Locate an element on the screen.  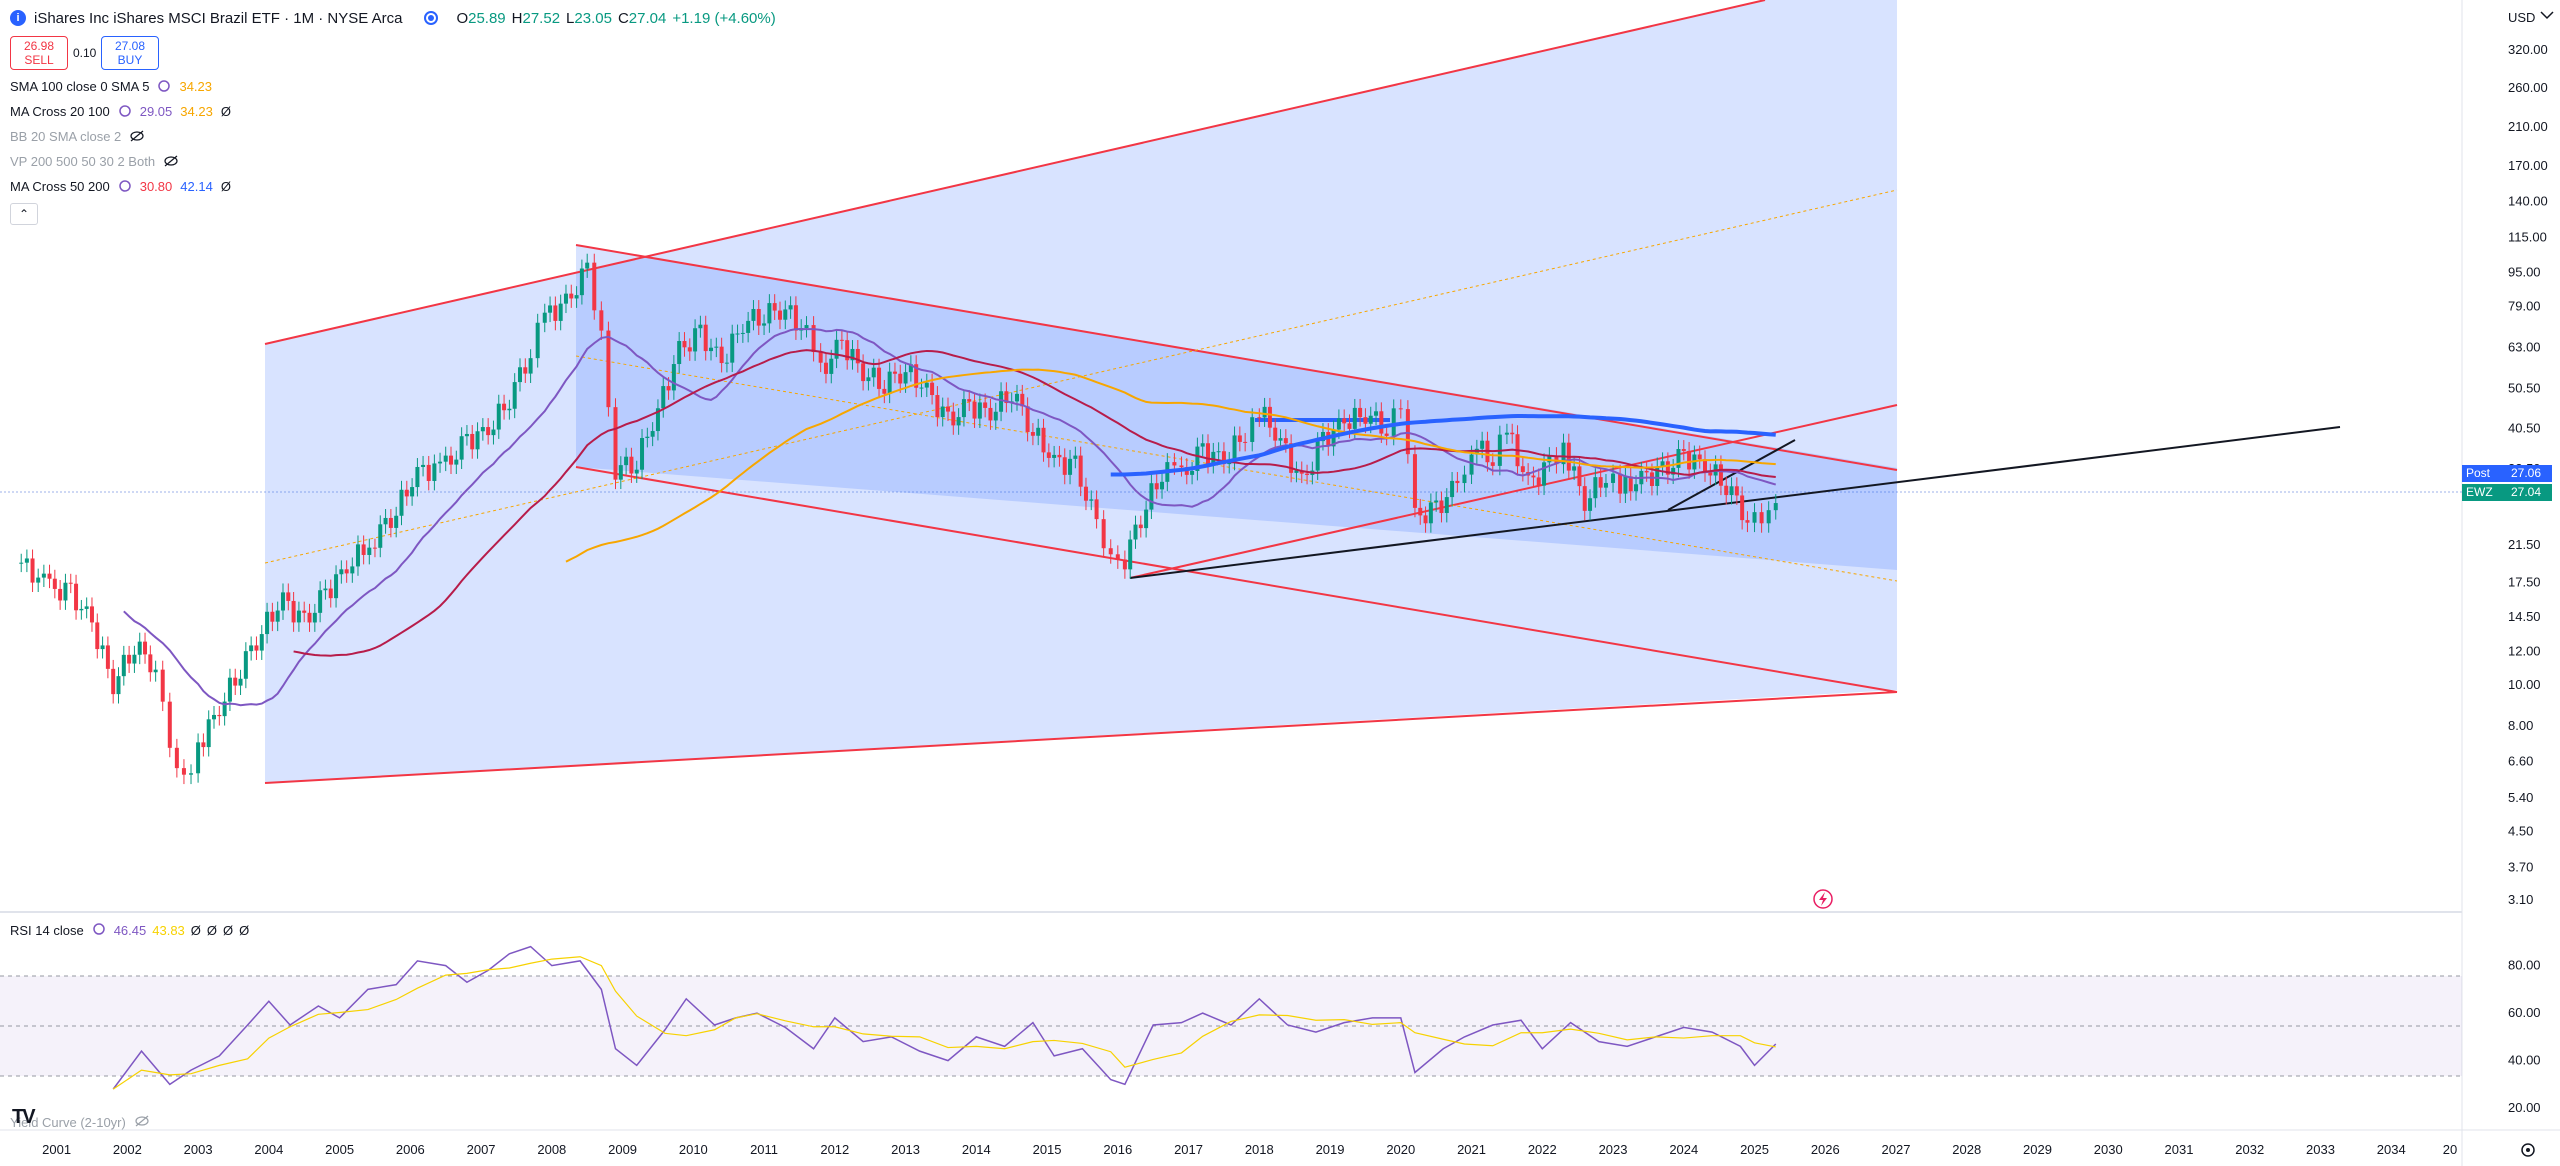
price-axis-label: 79.00 is located at coordinates (2524, 305).